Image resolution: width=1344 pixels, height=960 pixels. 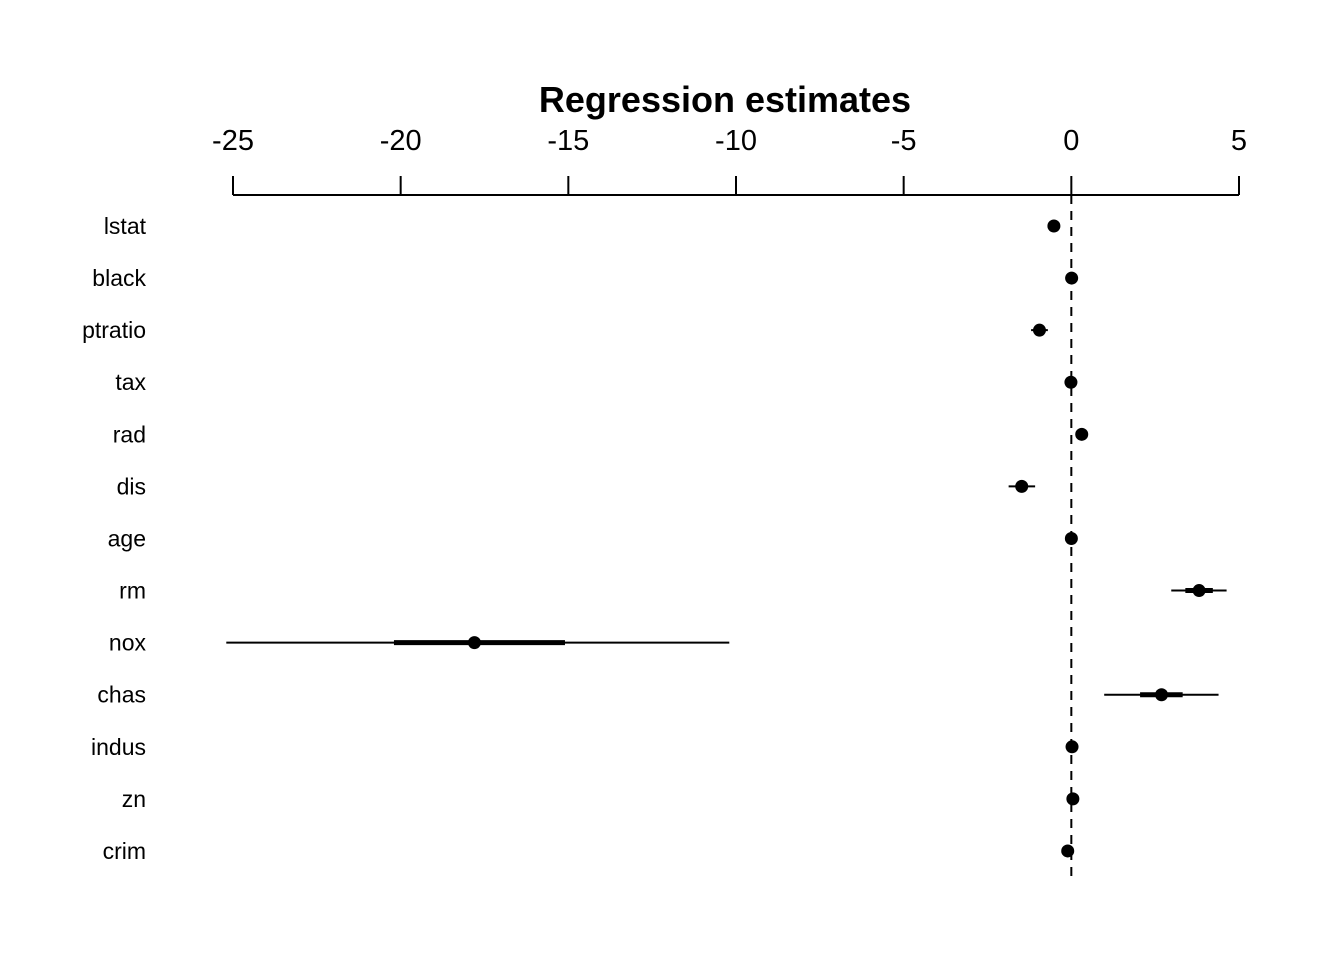 I want to click on x-tick-label: -15, so click(x=568, y=141).